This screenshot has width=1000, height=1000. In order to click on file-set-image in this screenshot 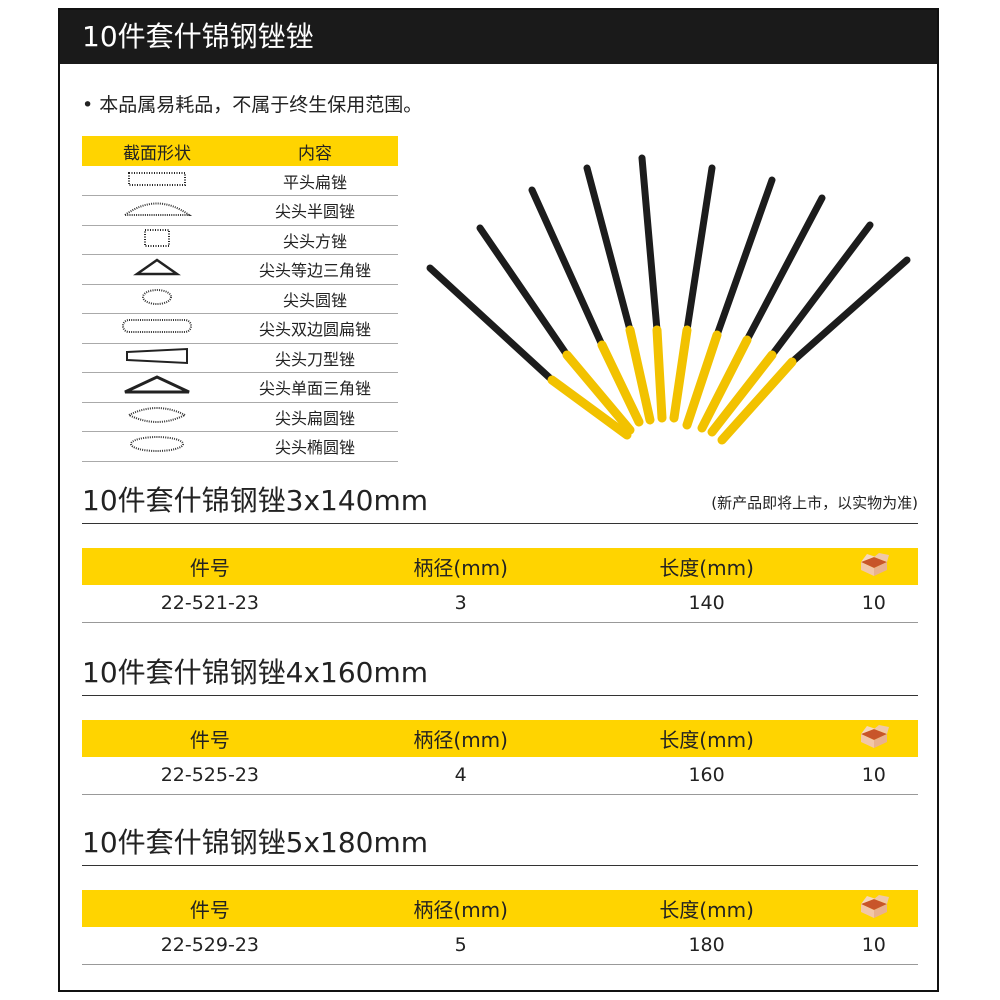, I will do `click(668, 299)`.